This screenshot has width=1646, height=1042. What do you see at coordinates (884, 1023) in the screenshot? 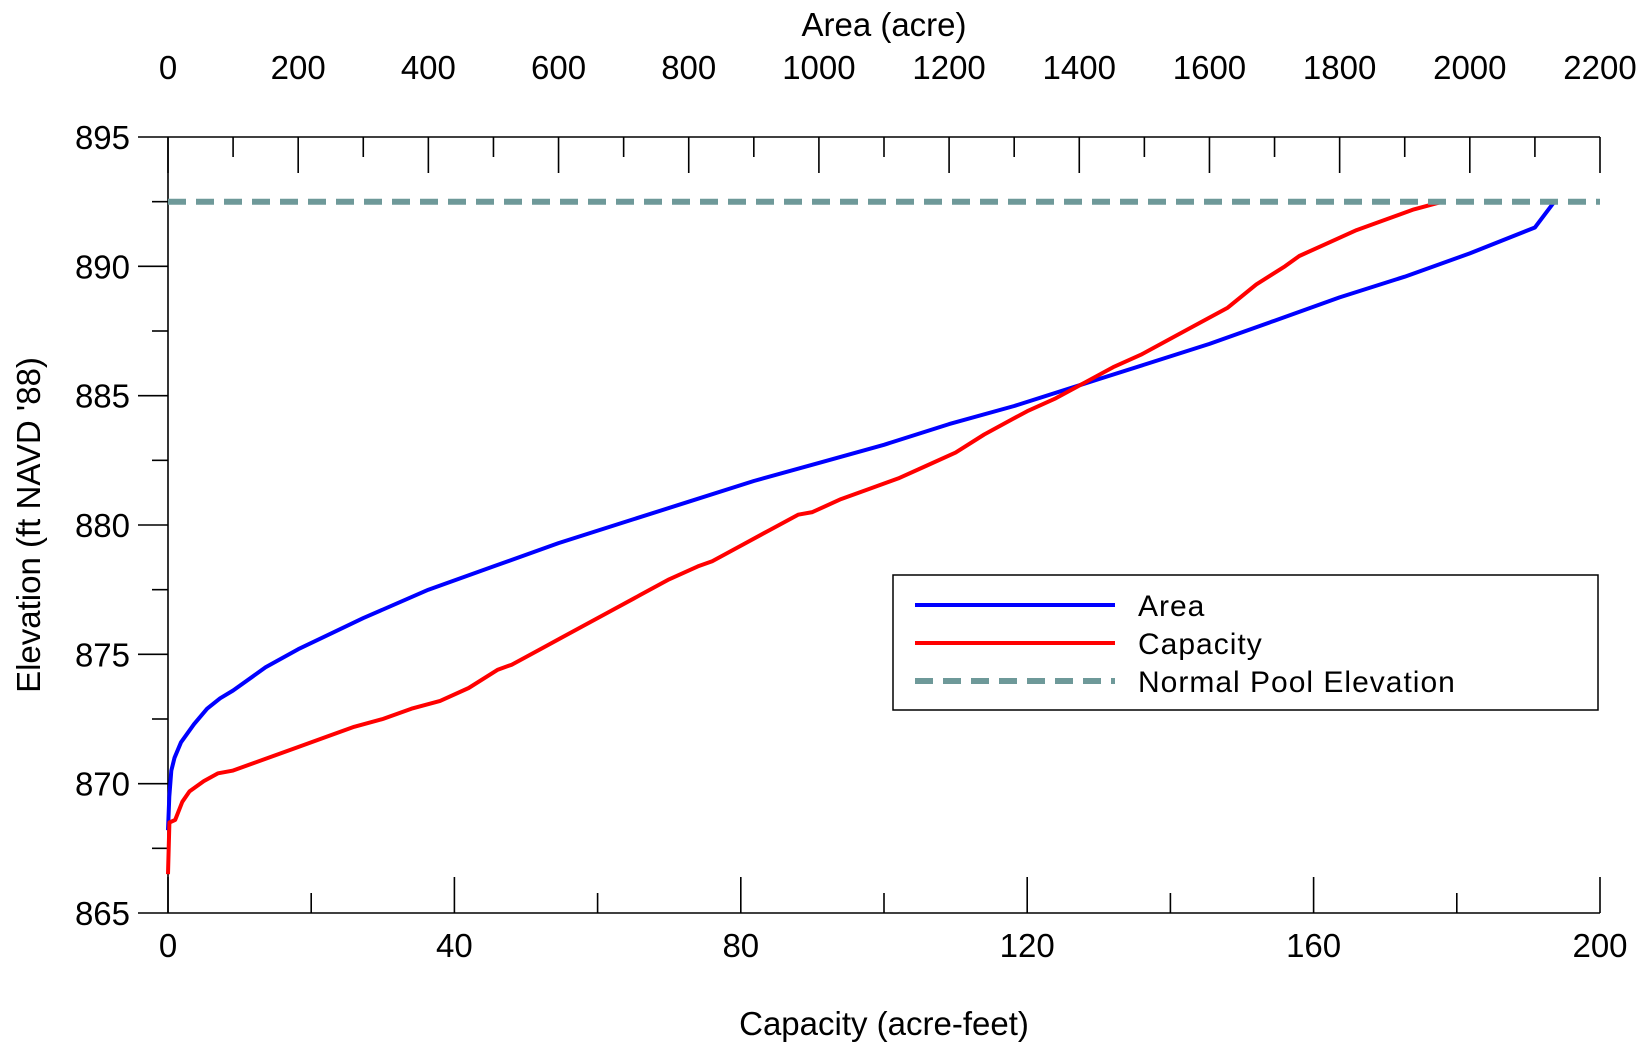
I see `x-bottom-axis-title: Capacity (acre-feet)` at bounding box center [884, 1023].